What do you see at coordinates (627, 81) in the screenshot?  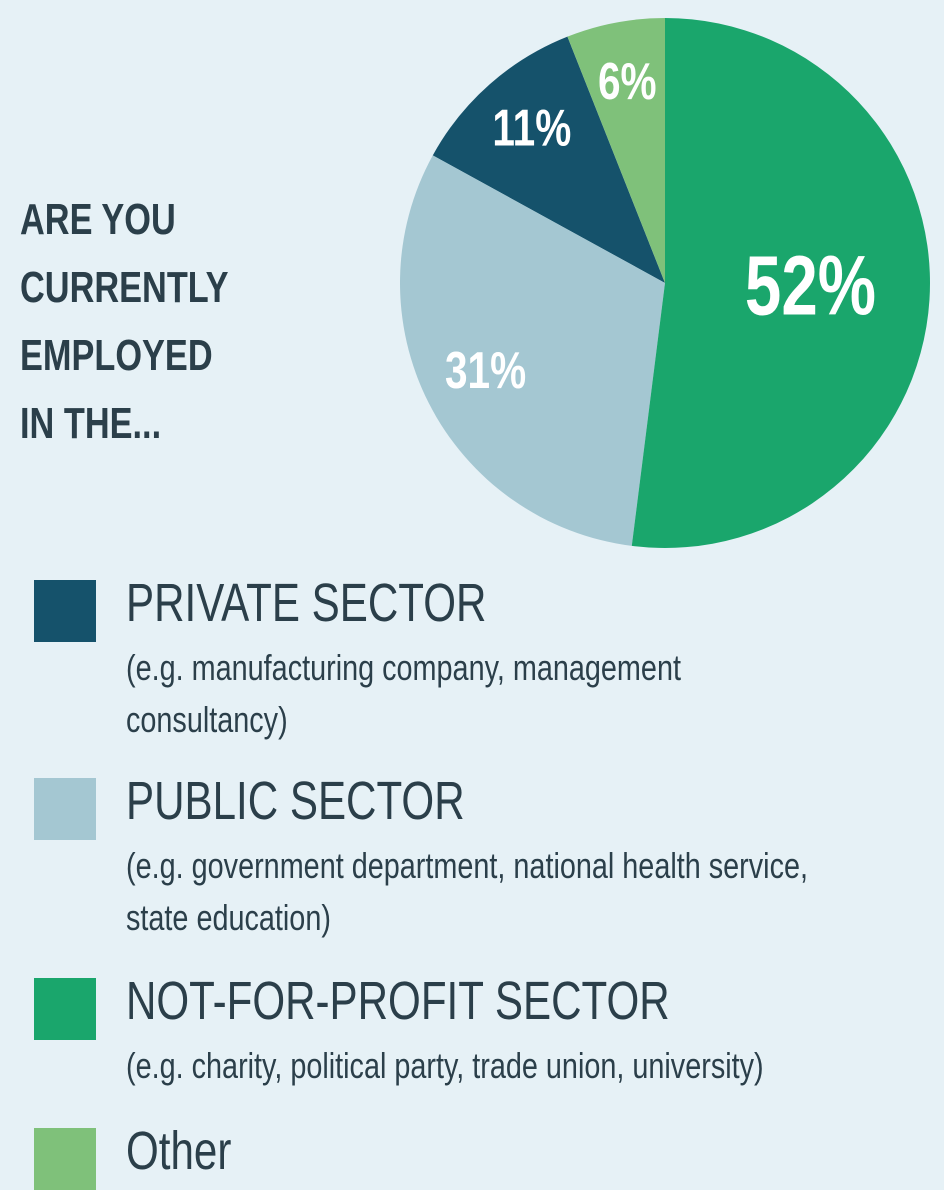 I see `data-label: 6%` at bounding box center [627, 81].